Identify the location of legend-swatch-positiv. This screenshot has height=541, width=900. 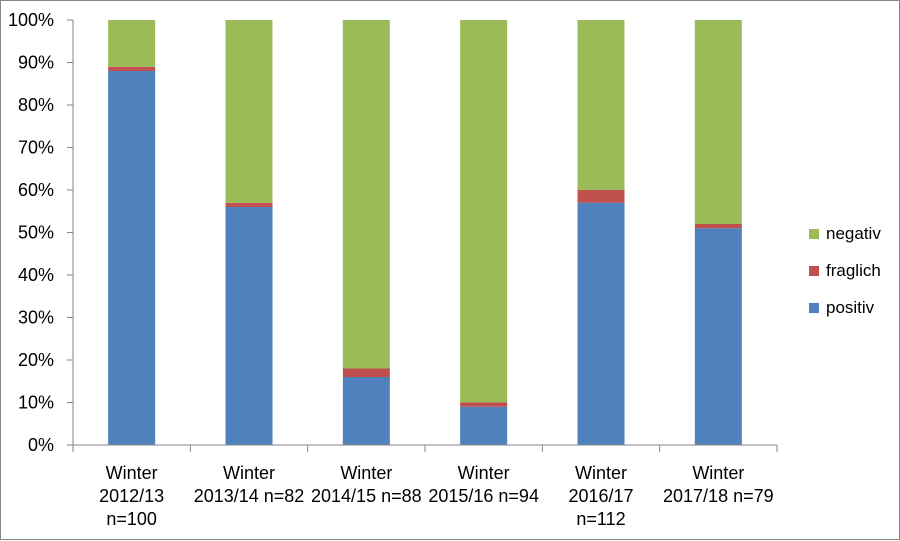
(814, 308).